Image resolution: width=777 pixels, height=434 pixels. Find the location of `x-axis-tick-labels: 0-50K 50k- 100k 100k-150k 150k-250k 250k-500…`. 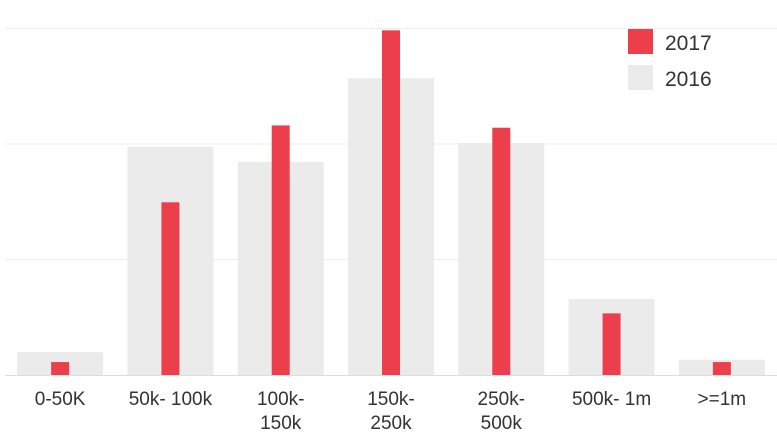

x-axis-tick-labels: 0-50K 50k- 100k 100k-150k 150k-250k 250k-500… is located at coordinates (390, 411).